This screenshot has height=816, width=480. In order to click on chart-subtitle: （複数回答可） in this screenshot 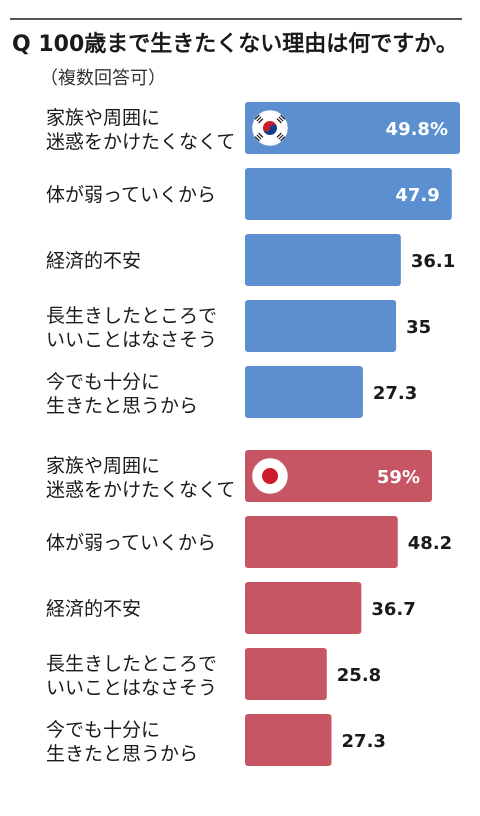, I will do `click(103, 78)`.